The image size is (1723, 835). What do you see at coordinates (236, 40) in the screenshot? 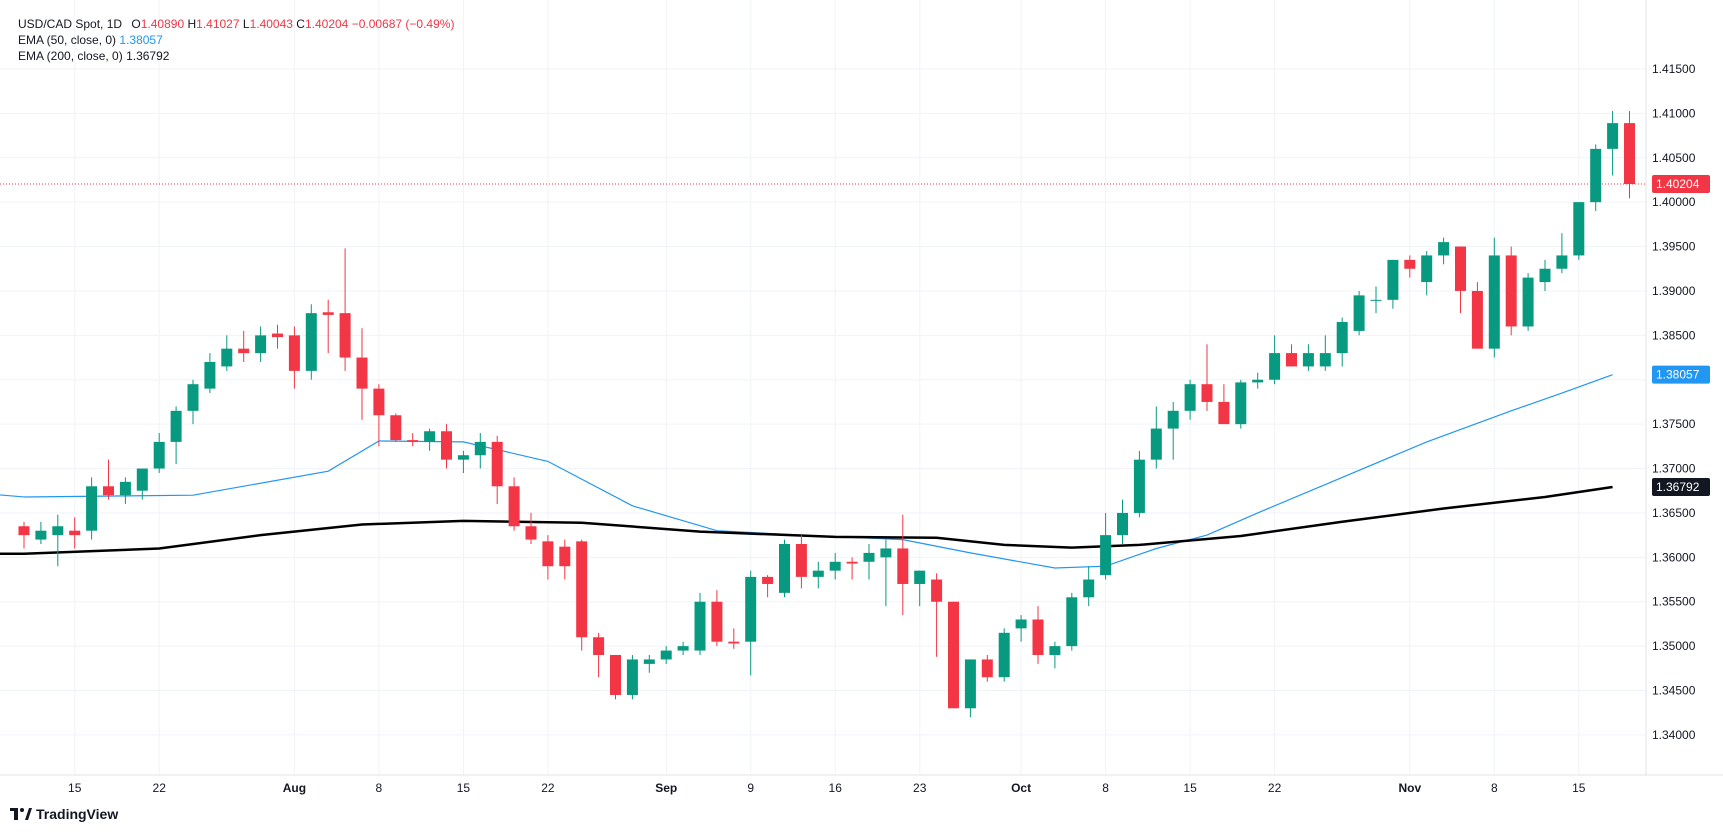
I see `legend-ema50: EMA (50, close, 0) 1.38057` at bounding box center [236, 40].